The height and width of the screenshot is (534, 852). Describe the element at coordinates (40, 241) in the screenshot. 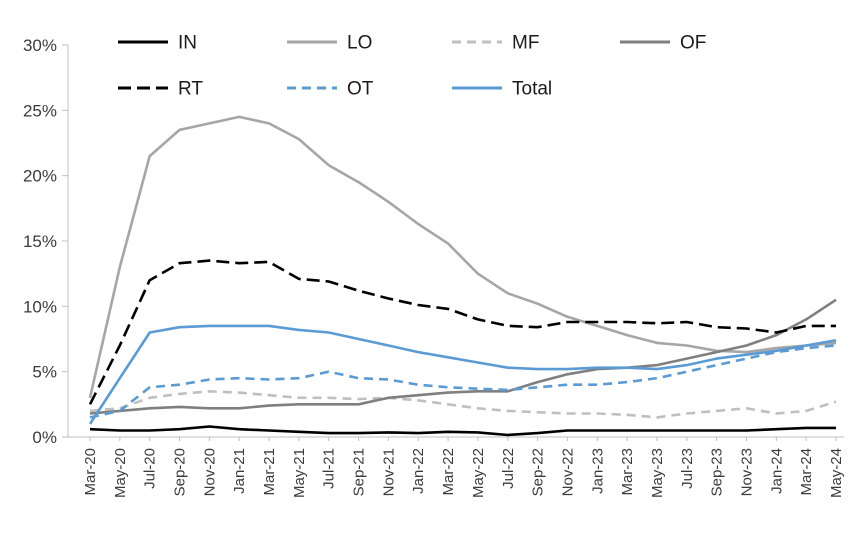

I see `y-tick-label: 15%` at that location.